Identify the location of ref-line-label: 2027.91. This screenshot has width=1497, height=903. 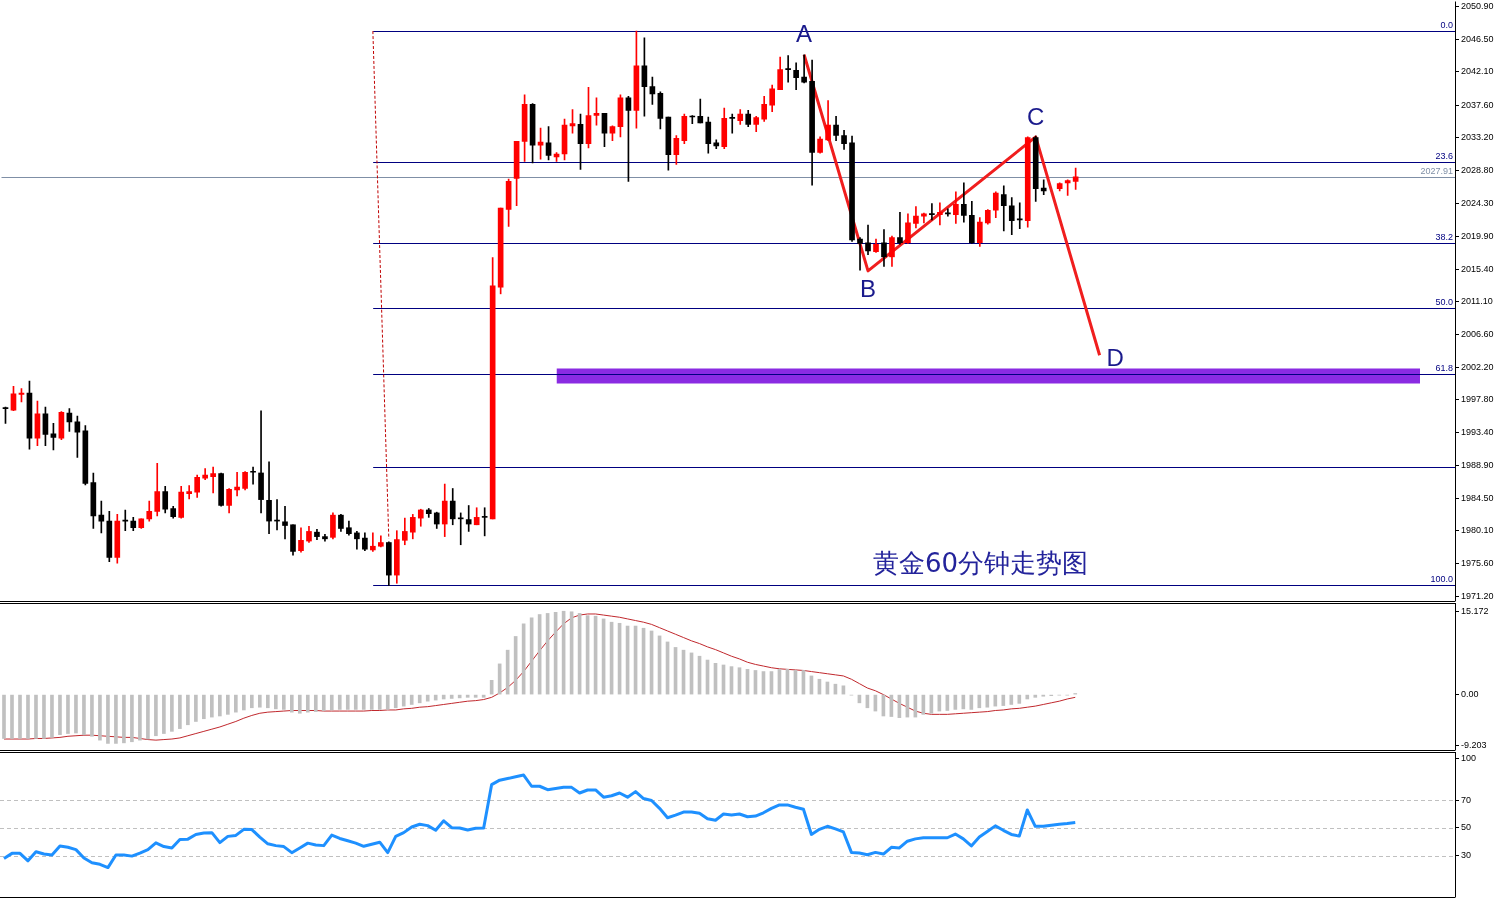
(1436, 171).